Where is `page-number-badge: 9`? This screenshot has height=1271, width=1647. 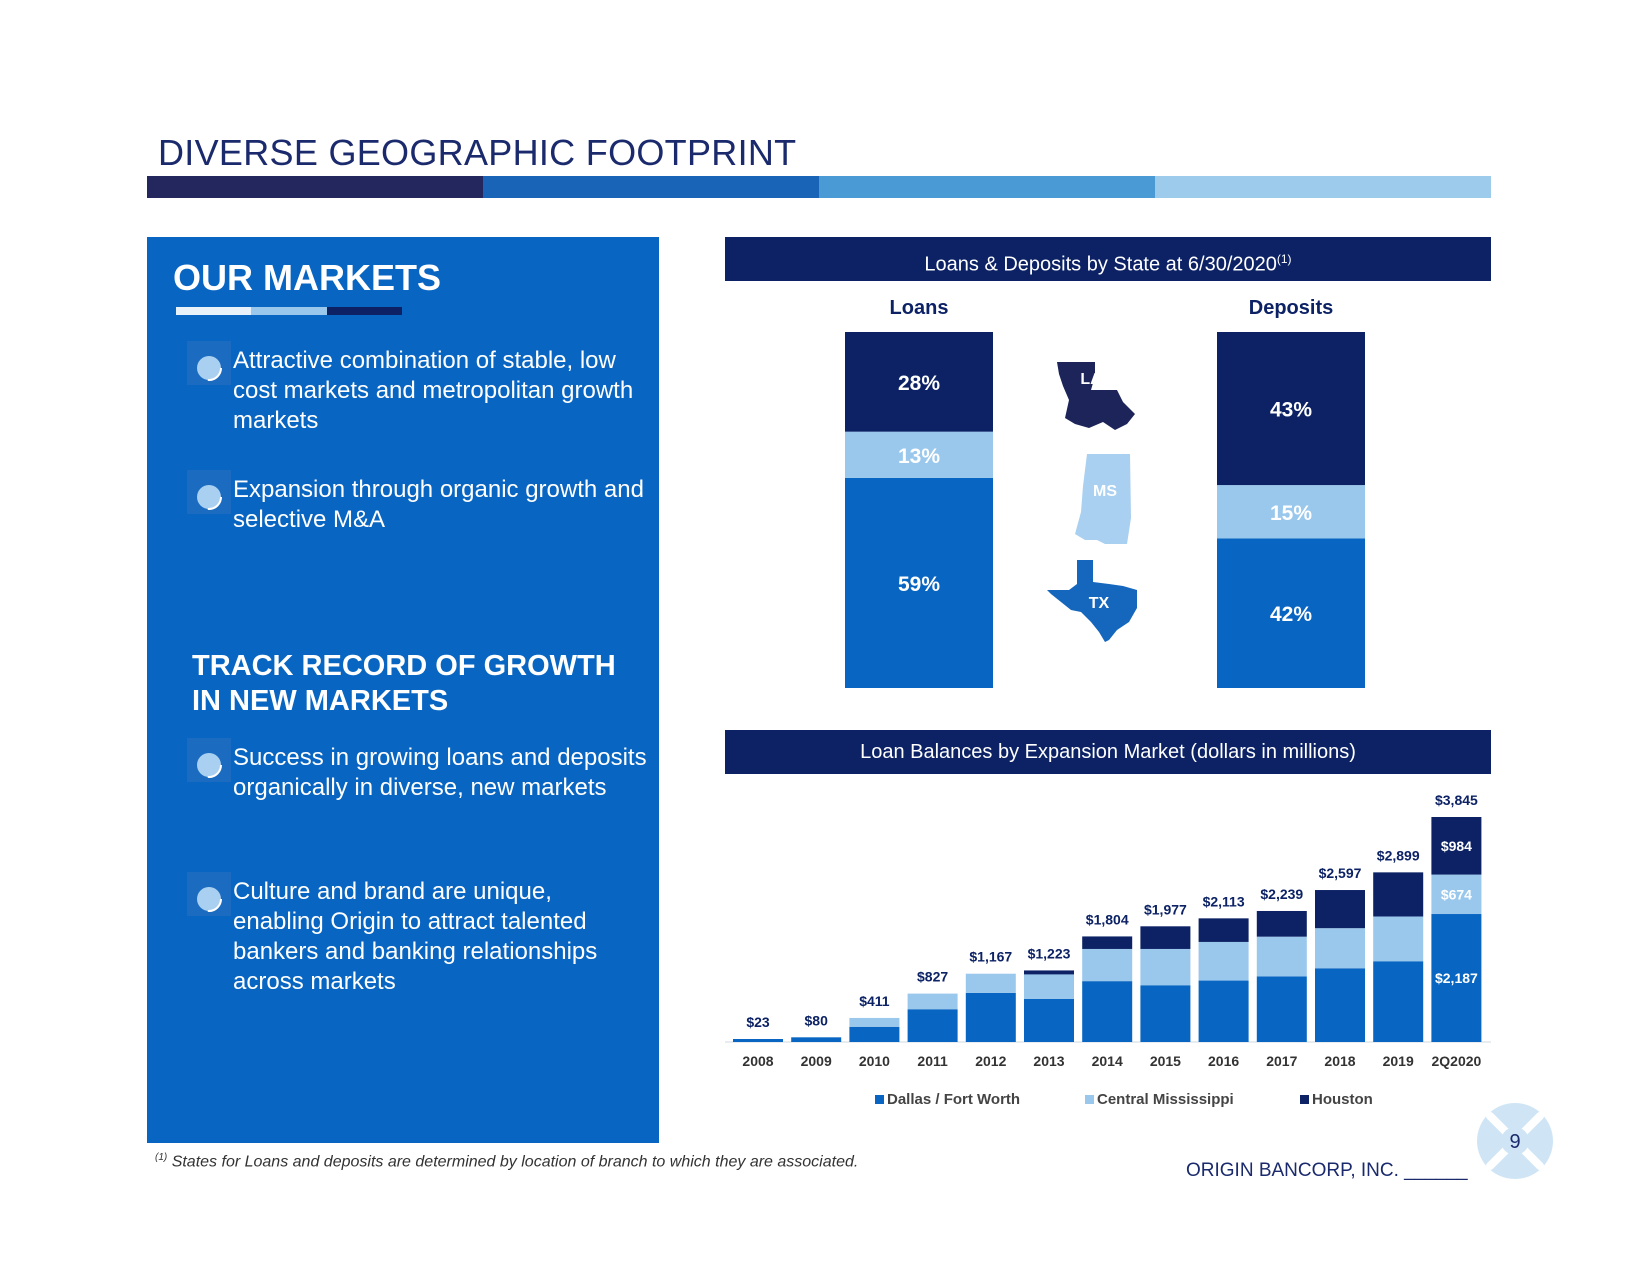 page-number-badge: 9 is located at coordinates (1515, 1141).